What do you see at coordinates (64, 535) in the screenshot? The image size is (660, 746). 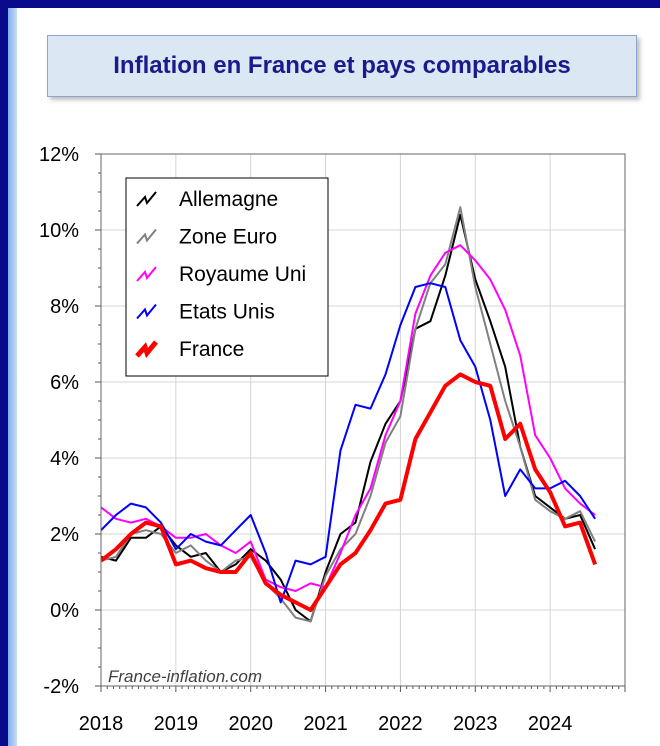 I see `y-tick-label: 2%` at bounding box center [64, 535].